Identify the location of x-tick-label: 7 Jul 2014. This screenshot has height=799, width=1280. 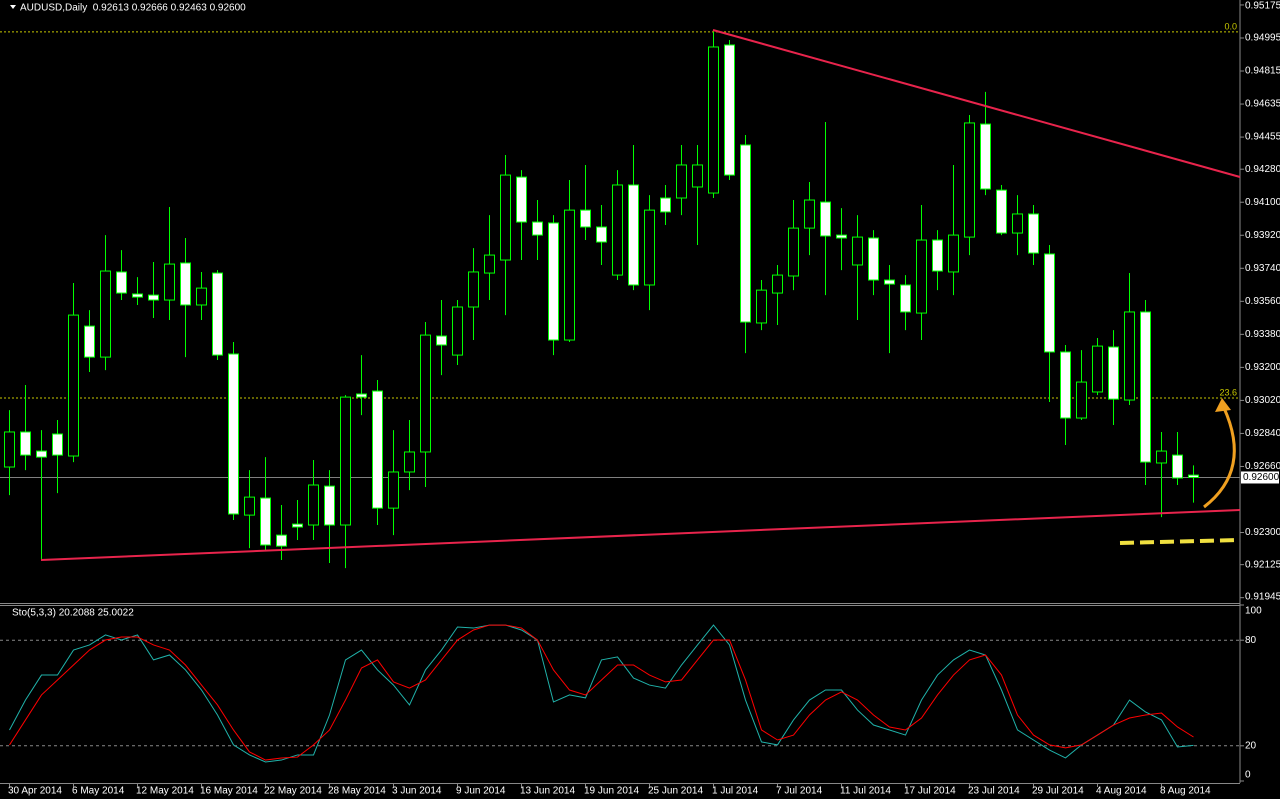
(799, 791).